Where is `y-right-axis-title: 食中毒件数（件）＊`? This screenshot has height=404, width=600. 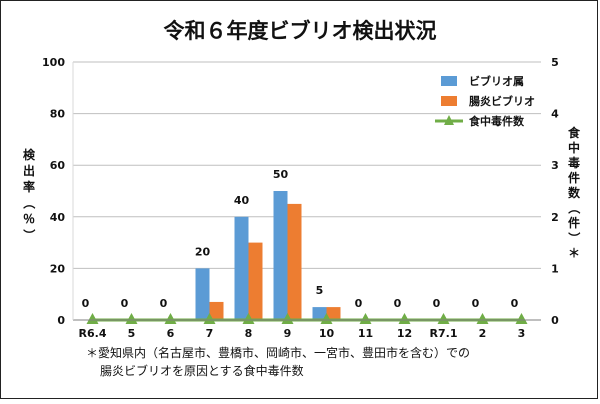 y-right-axis-title: 食中毒件数（件）＊ is located at coordinates (574, 192).